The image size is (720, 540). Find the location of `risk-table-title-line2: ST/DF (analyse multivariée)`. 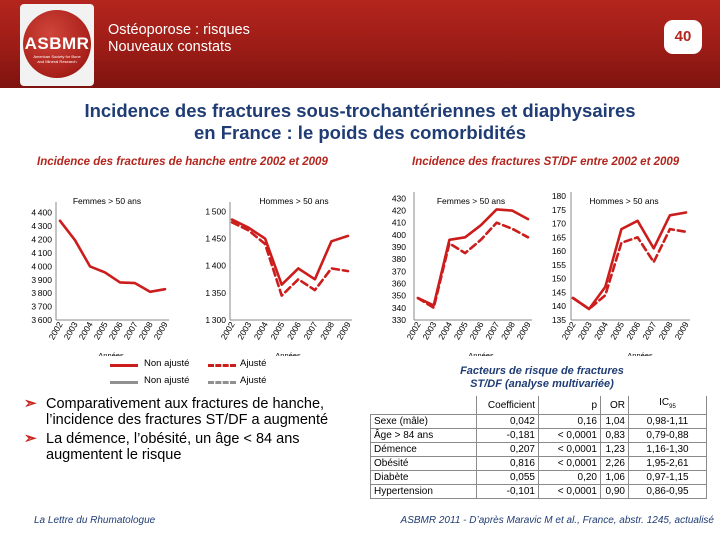

risk-table-title-line2: ST/DF (analyse multivariée) is located at coordinates (542, 384).